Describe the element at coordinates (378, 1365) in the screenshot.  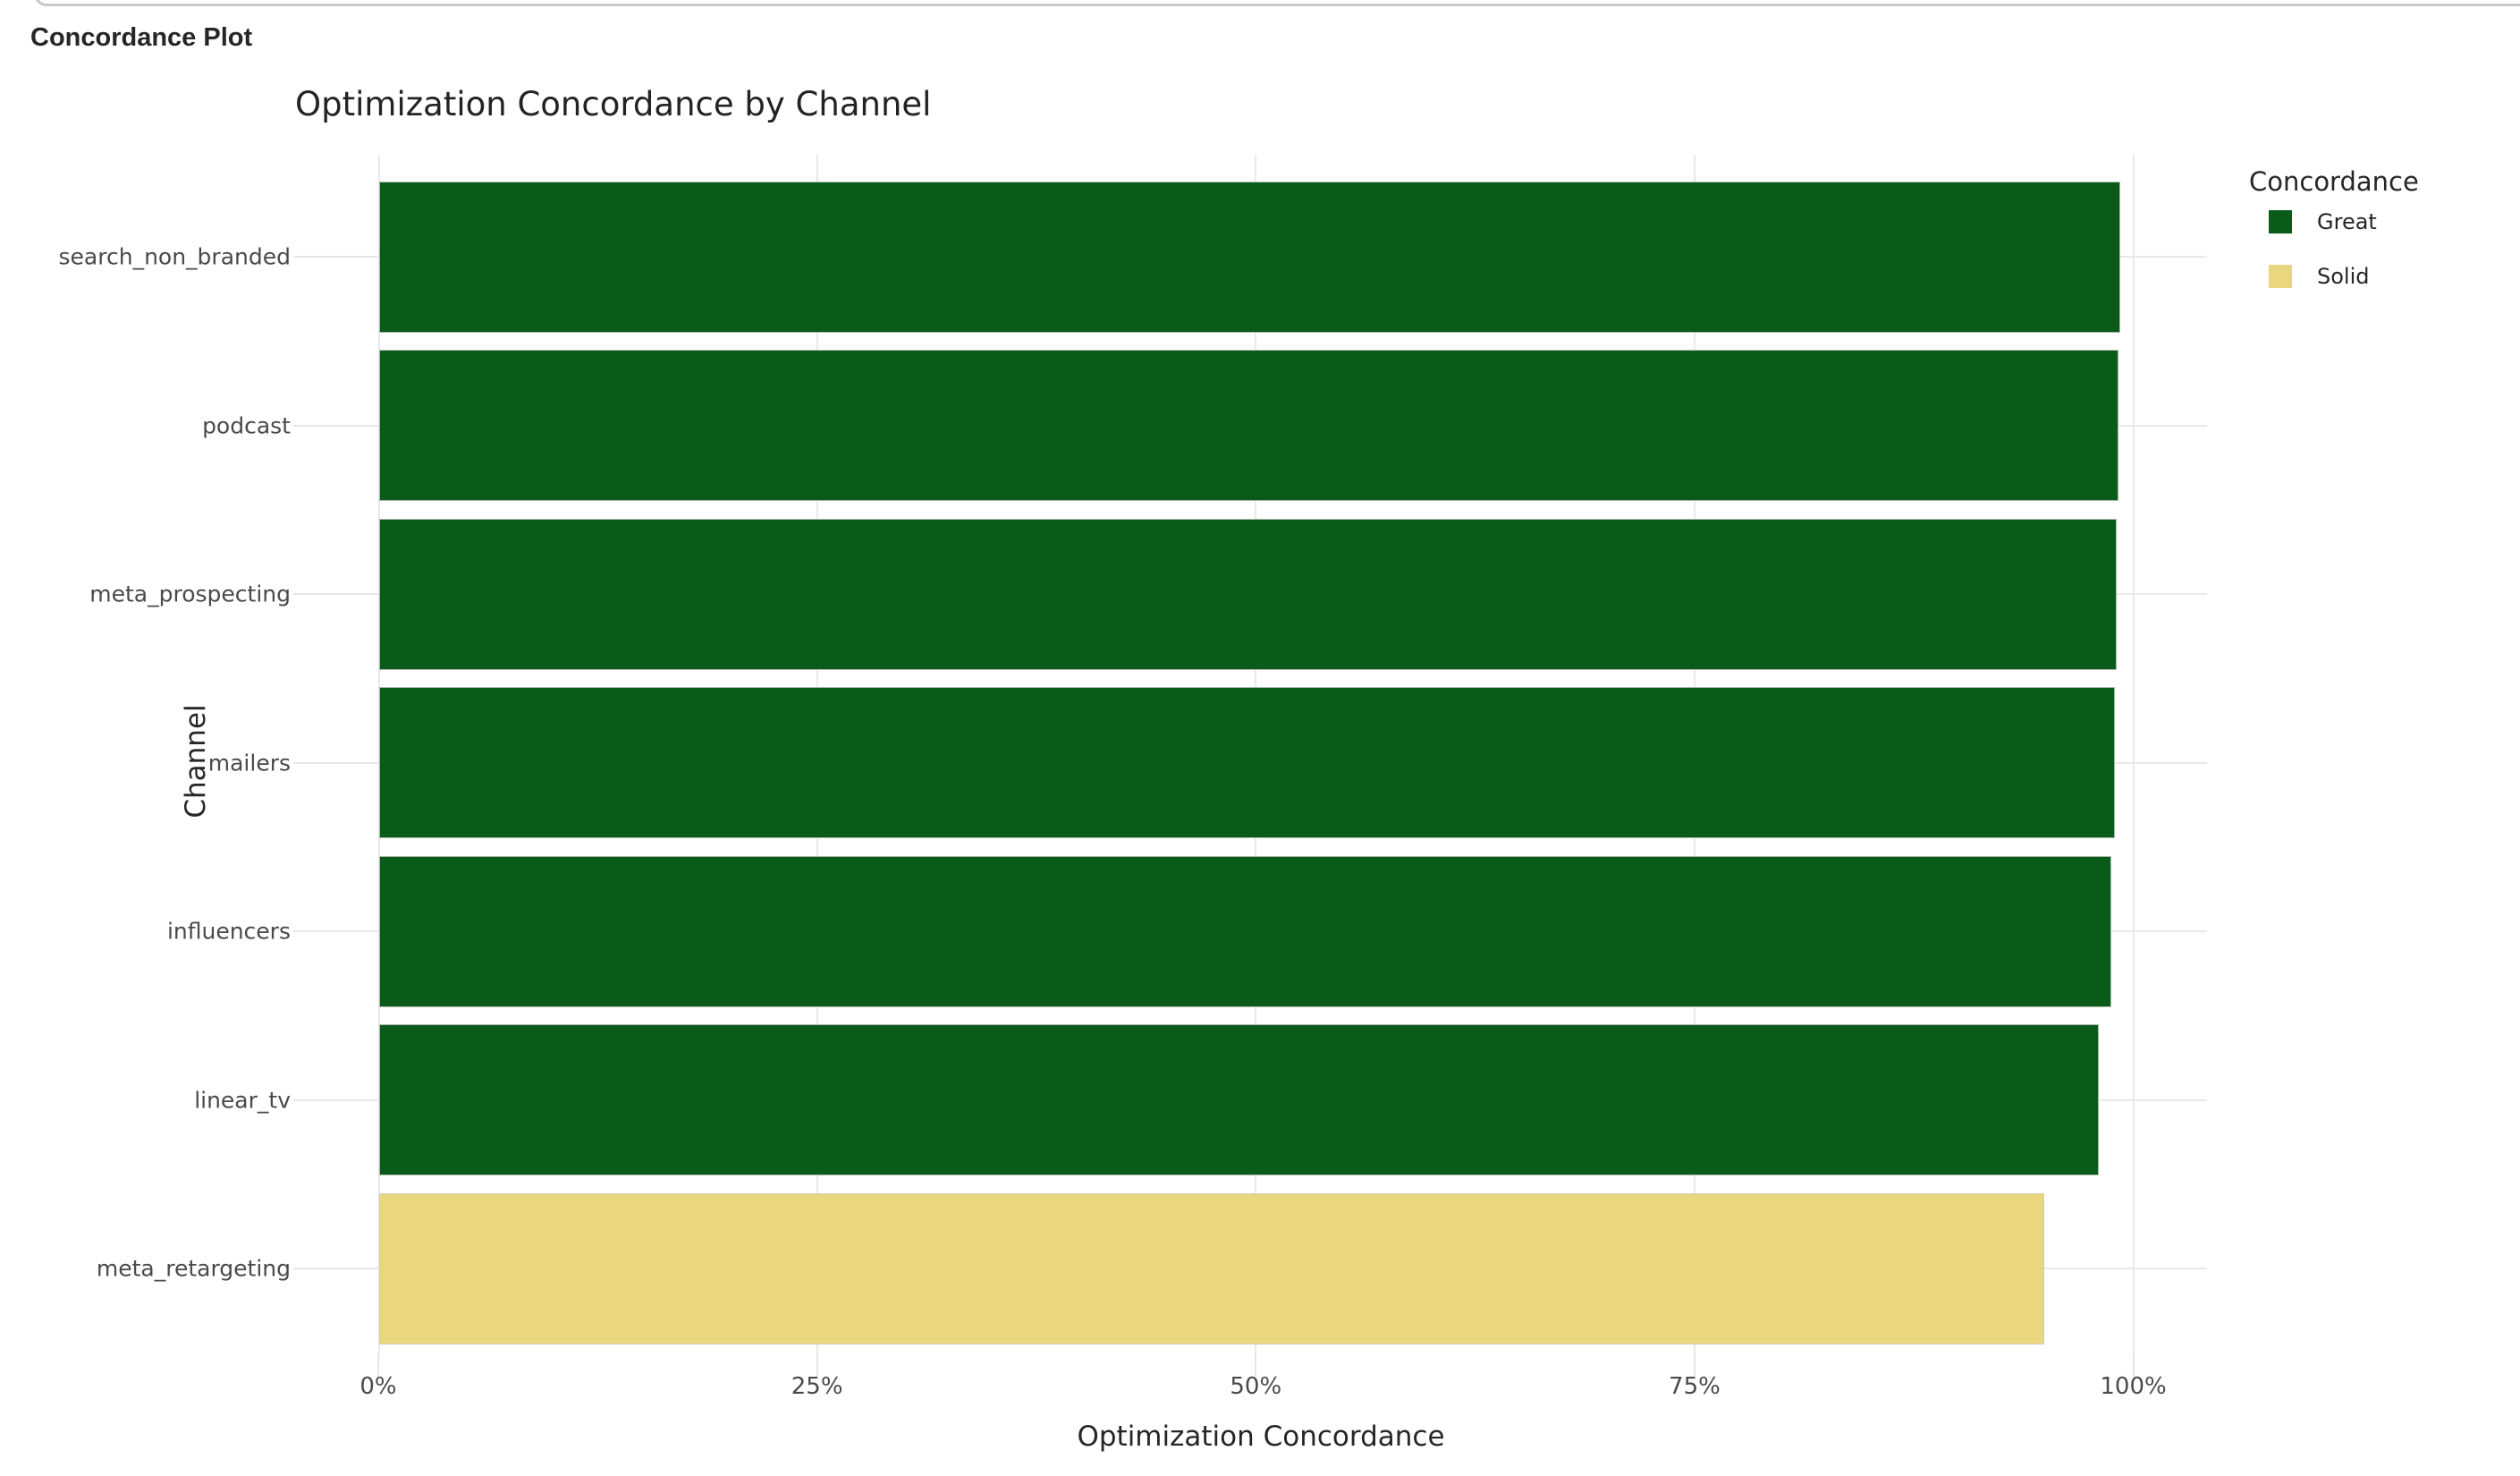
I see `x-tick-mark-0%` at that location.